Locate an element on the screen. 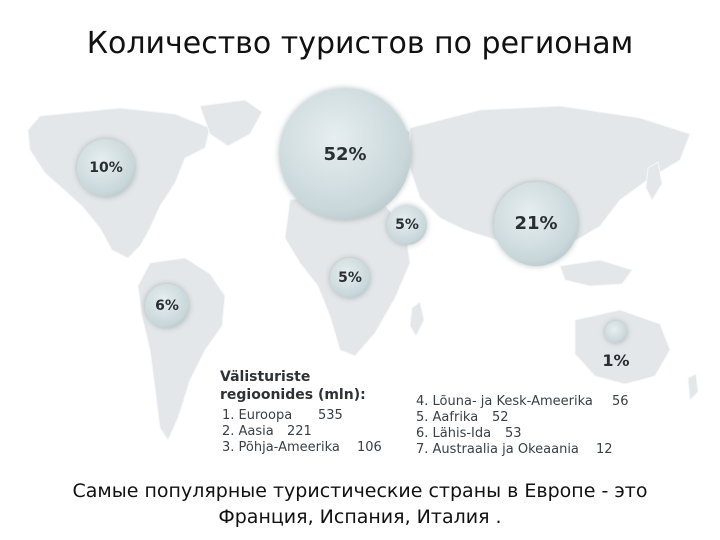 Image resolution: width=720 pixels, height=540 pixels. legend-item-label: 5. Aafrika is located at coordinates (447, 417).